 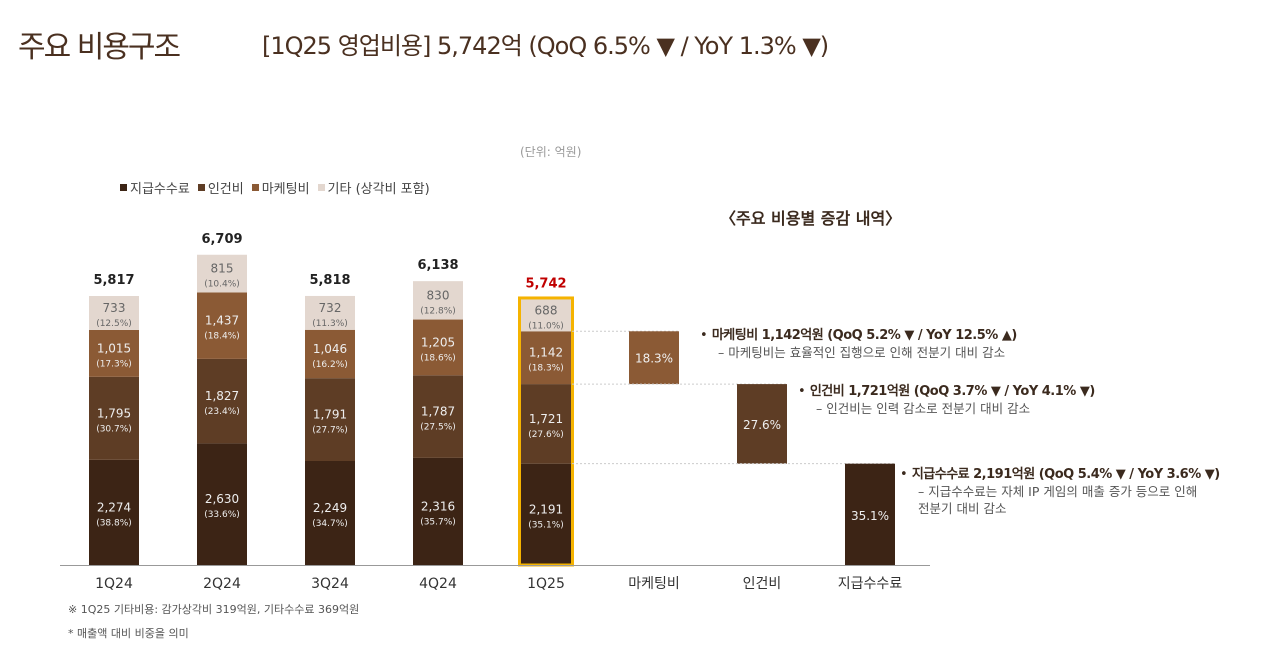 What do you see at coordinates (438, 522) in the screenshot?
I see `segment-percent: (35.7%)` at bounding box center [438, 522].